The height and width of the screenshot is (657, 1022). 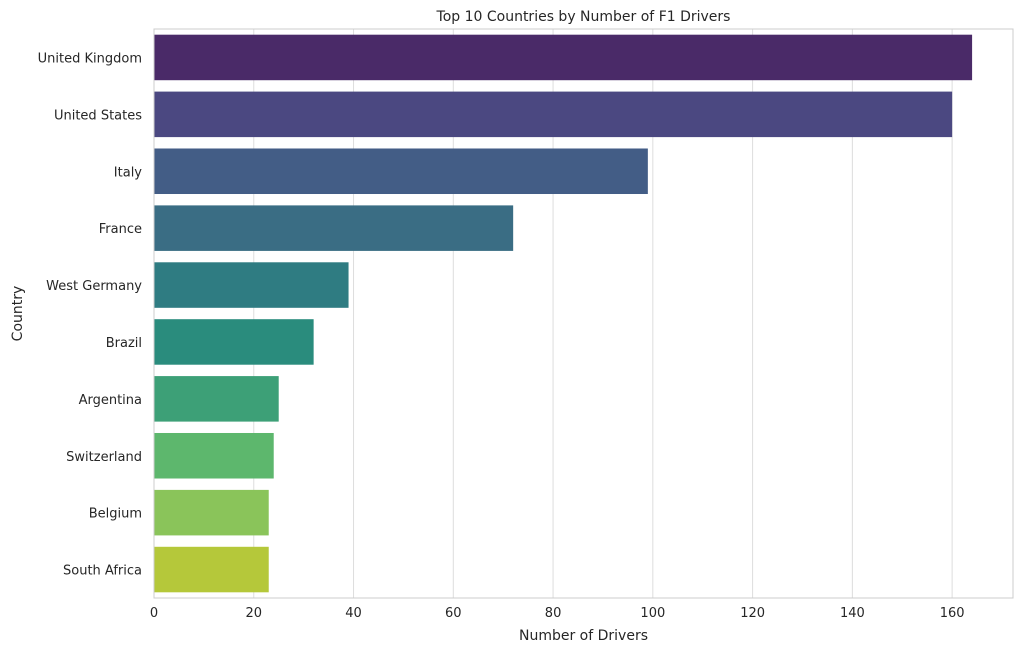 I want to click on chart-title: Top 10 Countries by Number of F1 Drivers, so click(x=583, y=17).